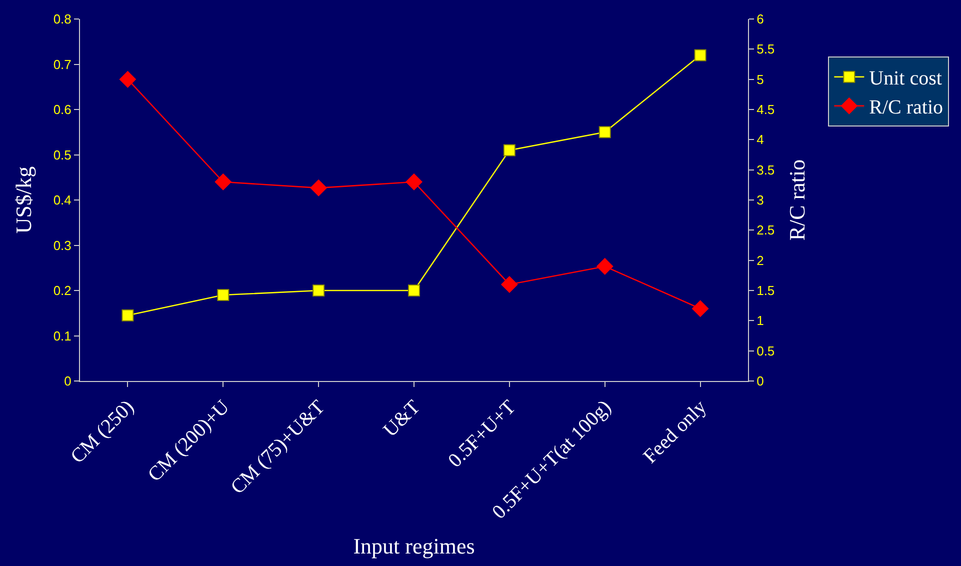 The height and width of the screenshot is (566, 961). I want to click on y2-tick-label: 5.5, so click(765, 49).